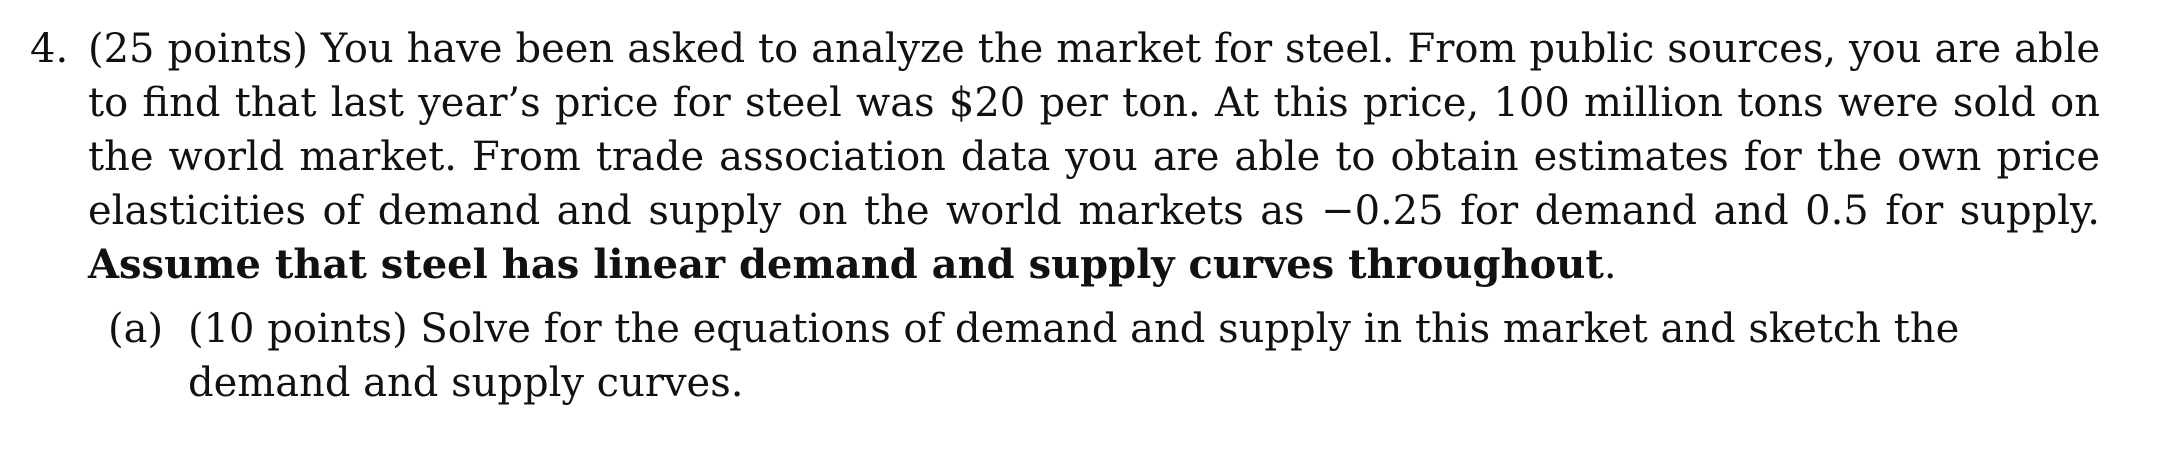 Image resolution: width=2172 pixels, height=466 pixels. I want to click on problem-text-end: ., so click(1610, 265).